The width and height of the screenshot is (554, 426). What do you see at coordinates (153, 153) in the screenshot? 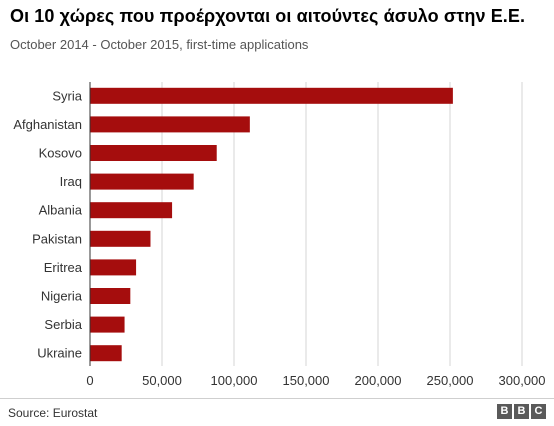
I see `bar-kosovo` at bounding box center [153, 153].